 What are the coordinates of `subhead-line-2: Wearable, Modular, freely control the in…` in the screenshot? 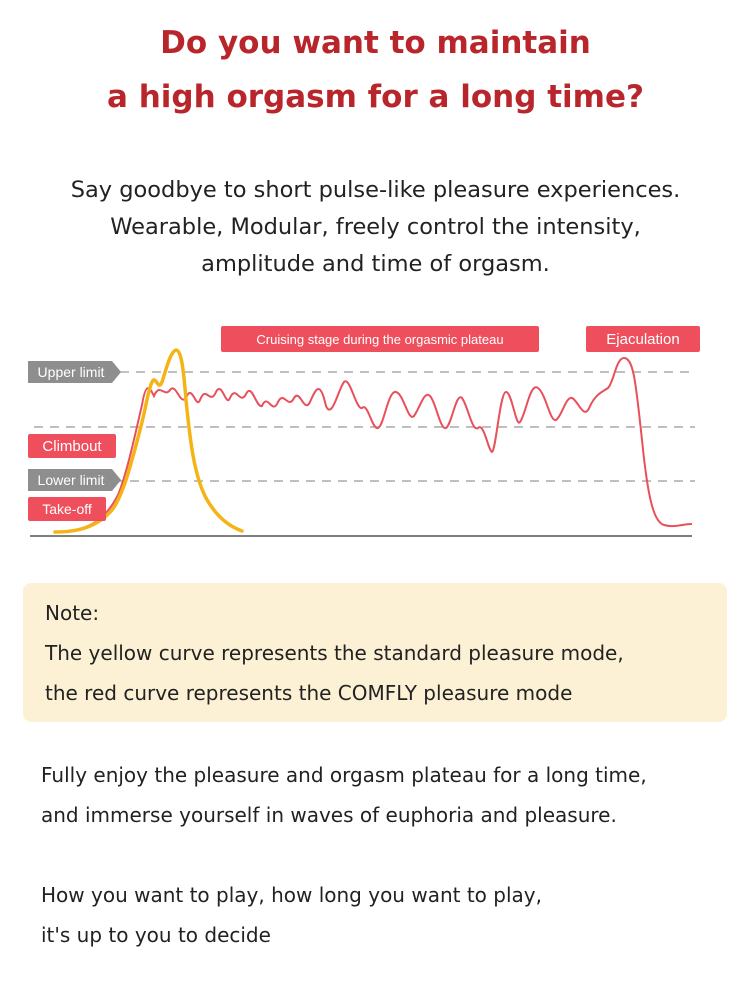 It's located at (375, 227).